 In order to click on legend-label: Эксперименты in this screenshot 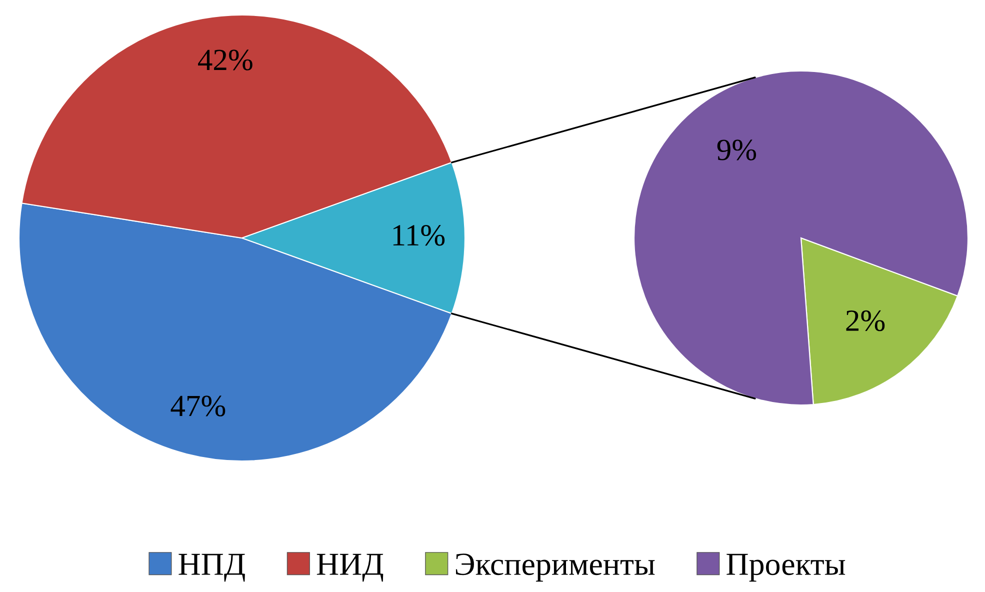, I will do `click(555, 568)`.